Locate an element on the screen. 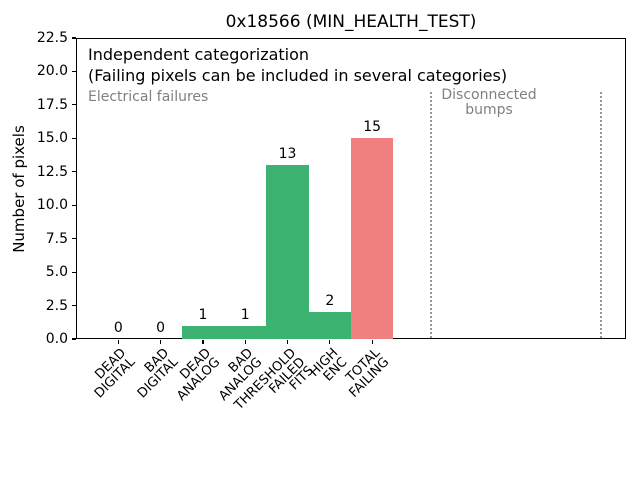  y-tick-label: 15.0 is located at coordinates (52, 138).